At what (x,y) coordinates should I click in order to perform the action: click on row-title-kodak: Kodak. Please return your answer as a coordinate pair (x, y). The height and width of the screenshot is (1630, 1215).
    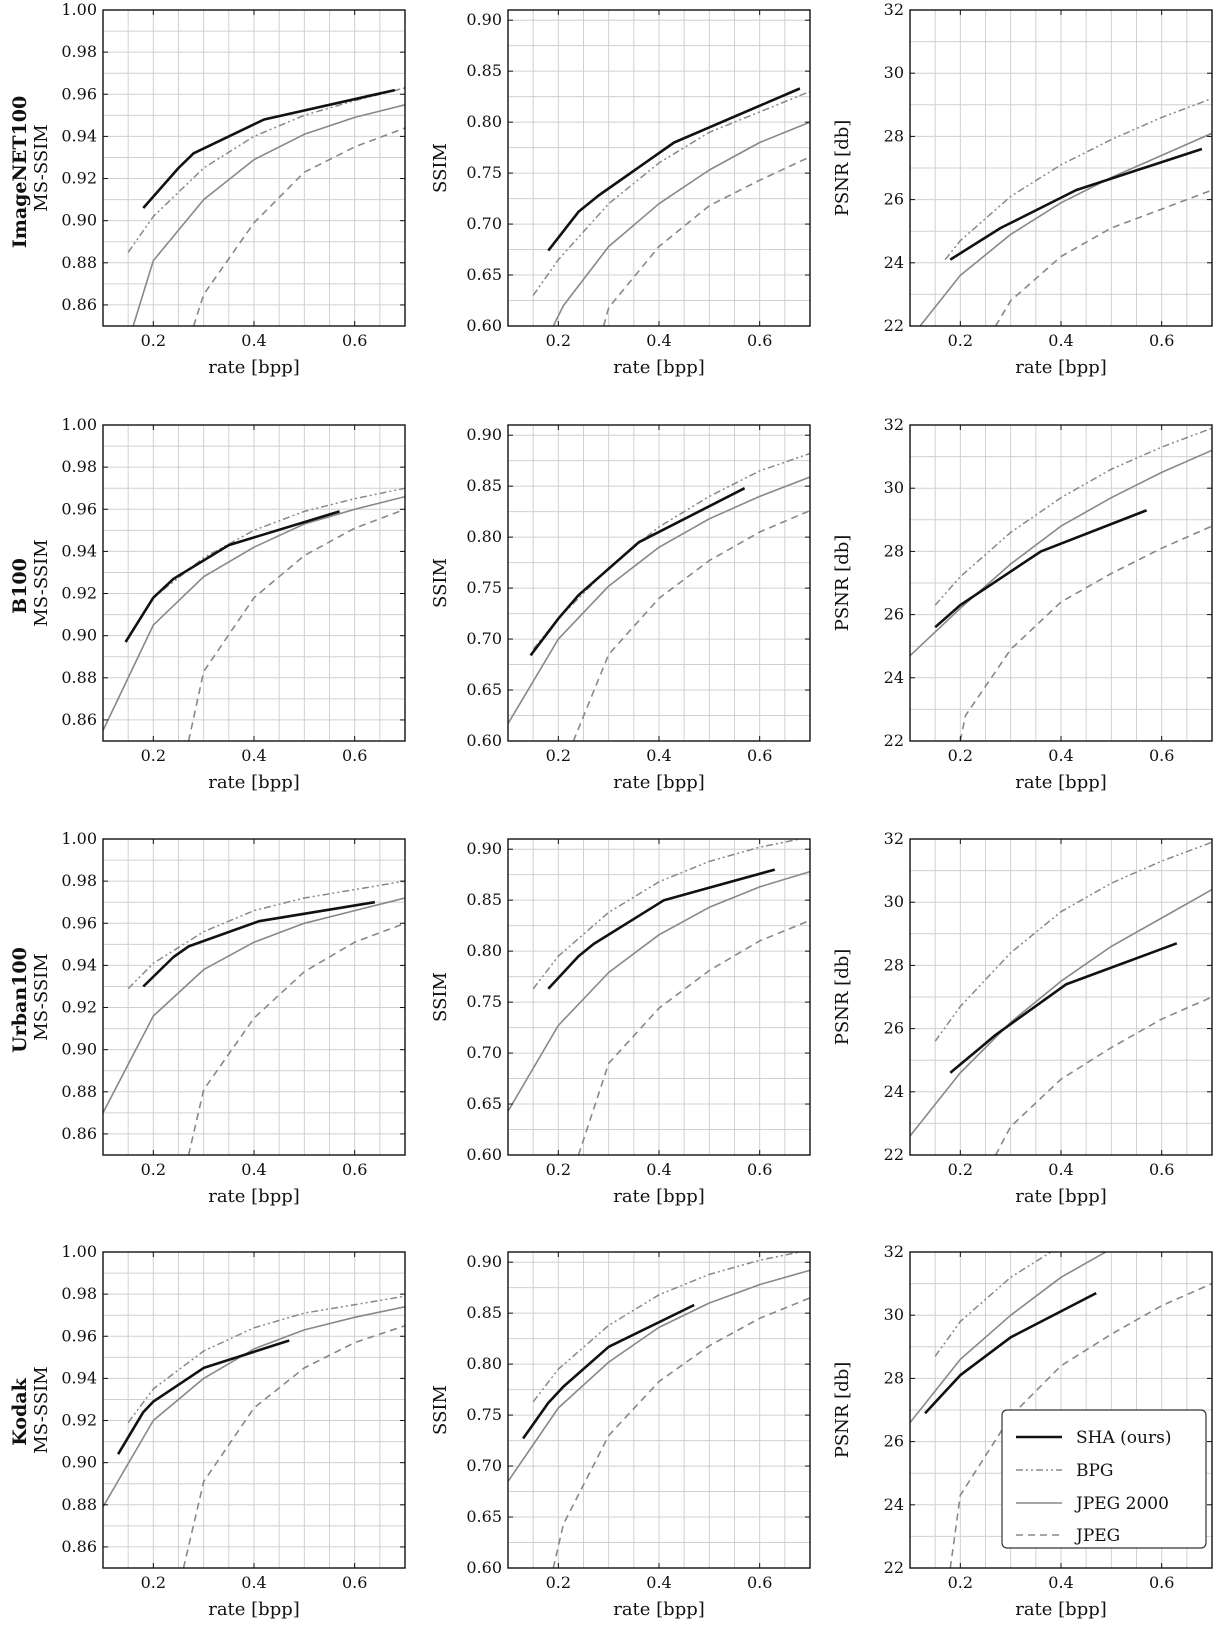
    Looking at the image, I should click on (20, 1411).